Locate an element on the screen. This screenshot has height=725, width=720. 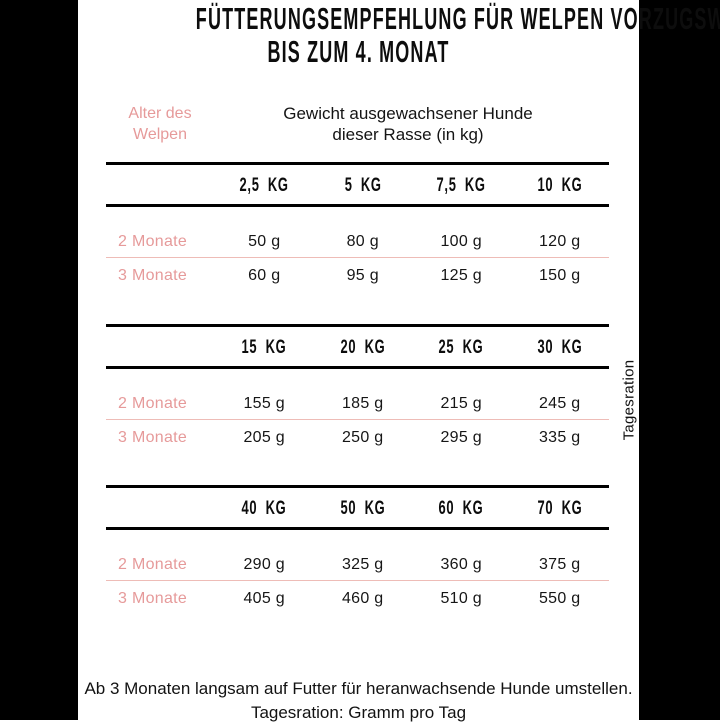
kg-header-cell: 30 KG is located at coordinates (560, 347).